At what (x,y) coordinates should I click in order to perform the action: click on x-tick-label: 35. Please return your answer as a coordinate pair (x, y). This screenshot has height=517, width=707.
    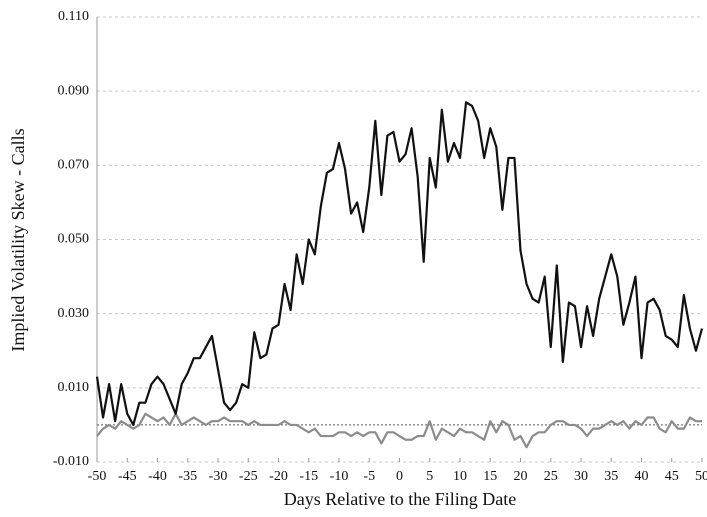
    Looking at the image, I should click on (611, 476).